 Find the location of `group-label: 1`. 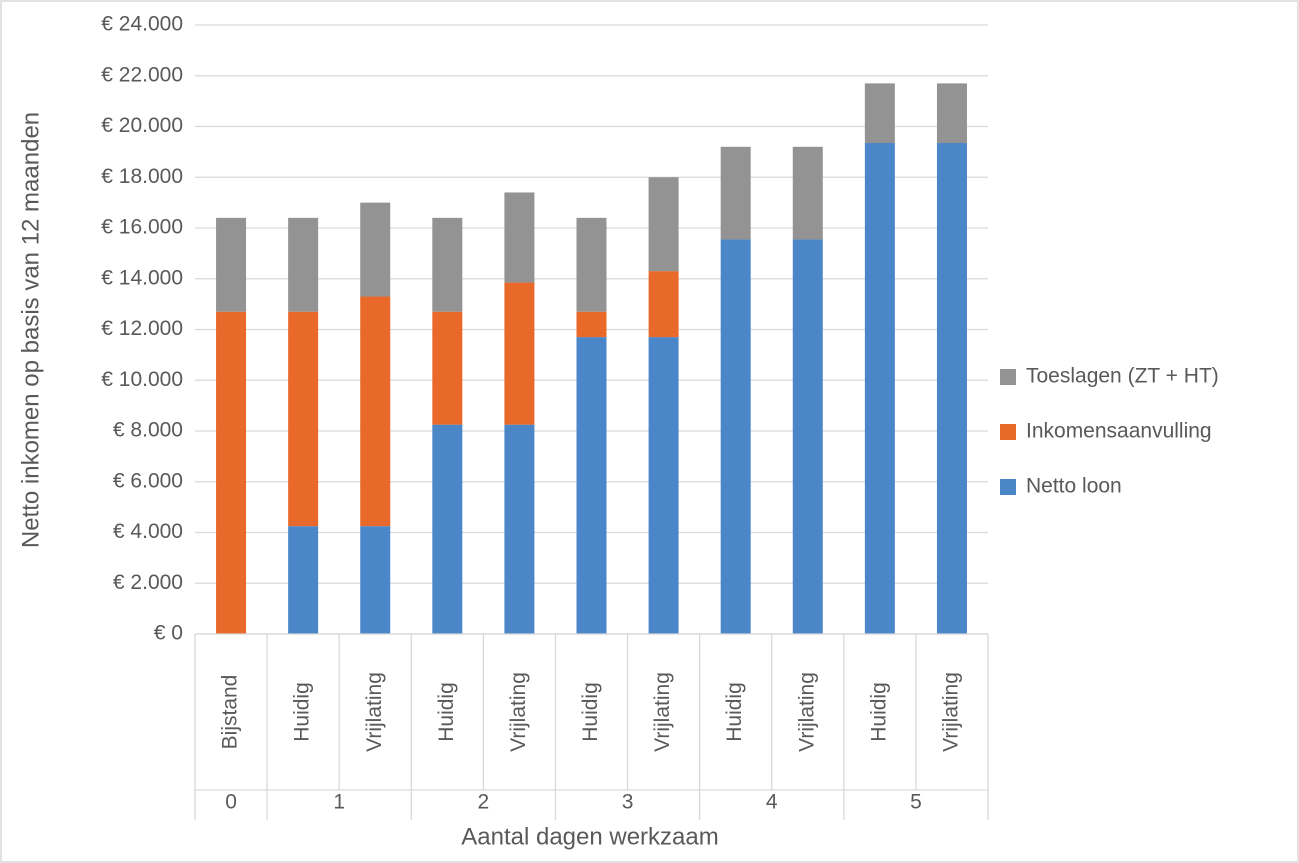

group-label: 1 is located at coordinates (339, 802).